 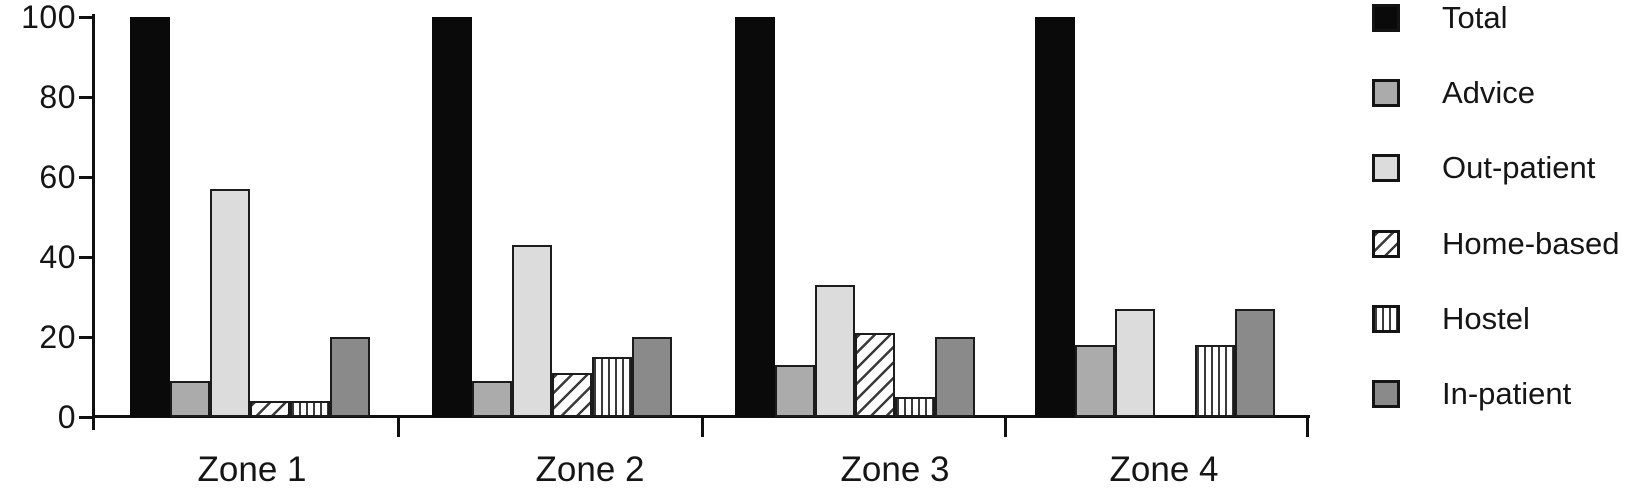 What do you see at coordinates (93, 222) in the screenshot?
I see `y-axis-line` at bounding box center [93, 222].